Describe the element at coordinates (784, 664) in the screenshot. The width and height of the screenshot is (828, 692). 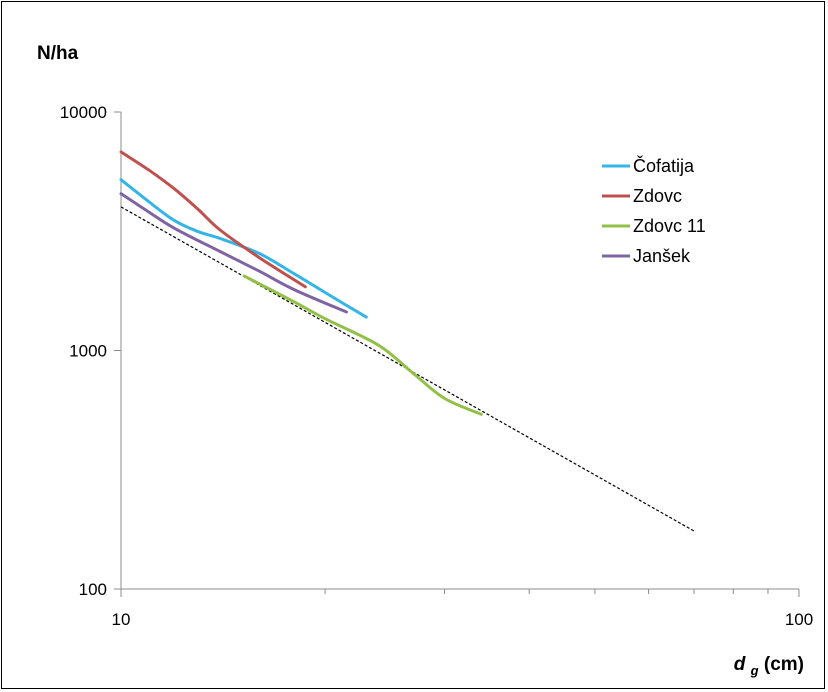
I see `x-axis-label-unit: (cm)` at that location.